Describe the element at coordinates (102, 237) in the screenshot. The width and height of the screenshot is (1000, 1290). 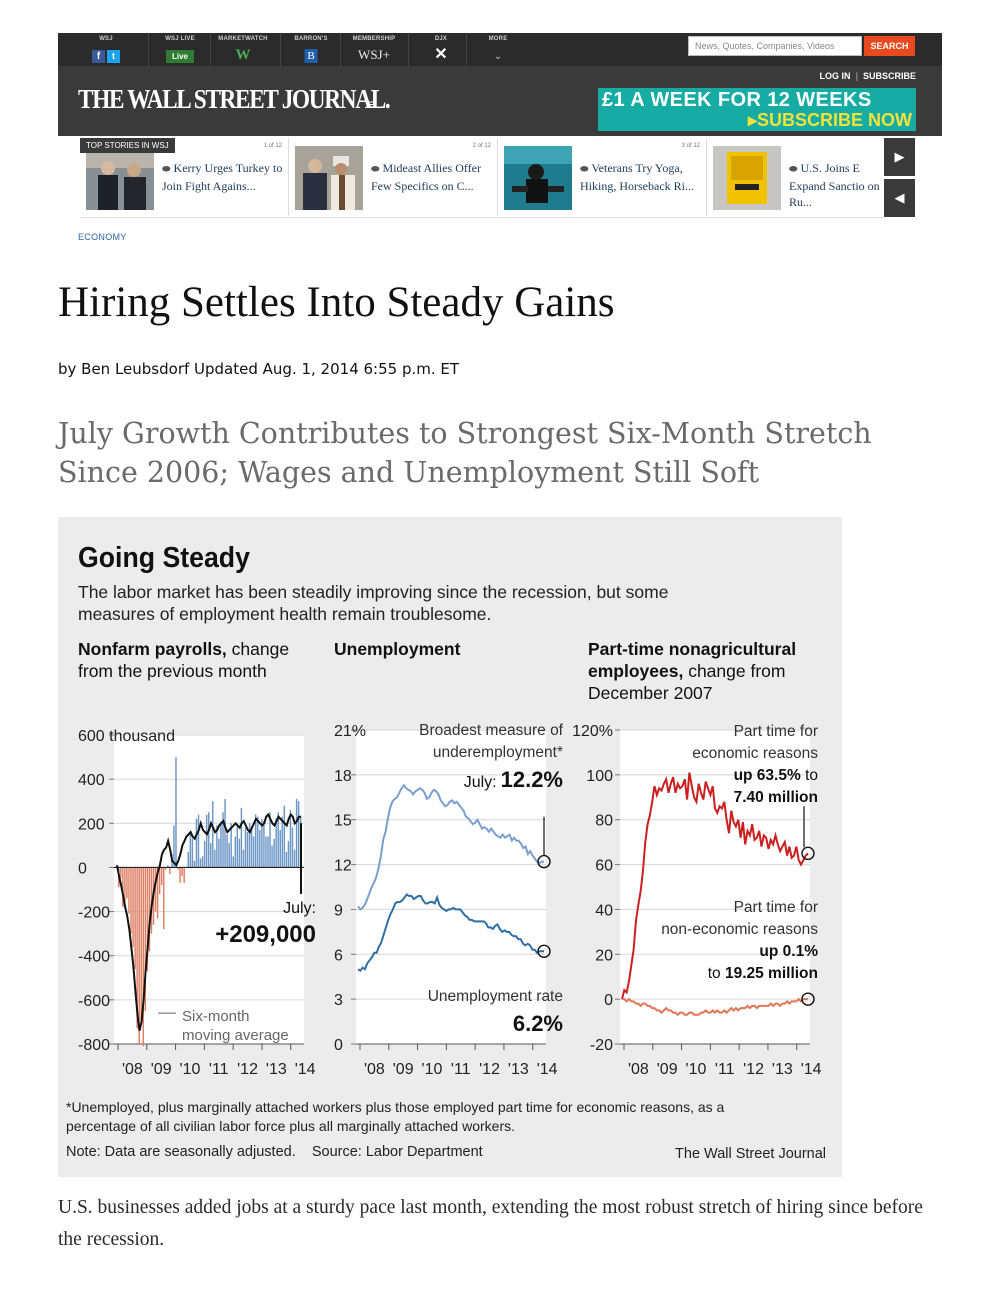
I see `section-label: ECONOMY` at that location.